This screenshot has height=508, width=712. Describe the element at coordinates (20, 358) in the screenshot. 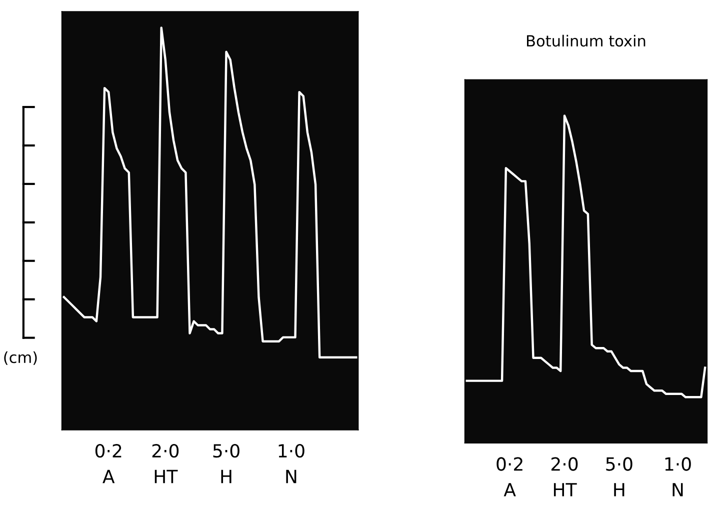

I see `y-axis-title: (cm)` at that location.